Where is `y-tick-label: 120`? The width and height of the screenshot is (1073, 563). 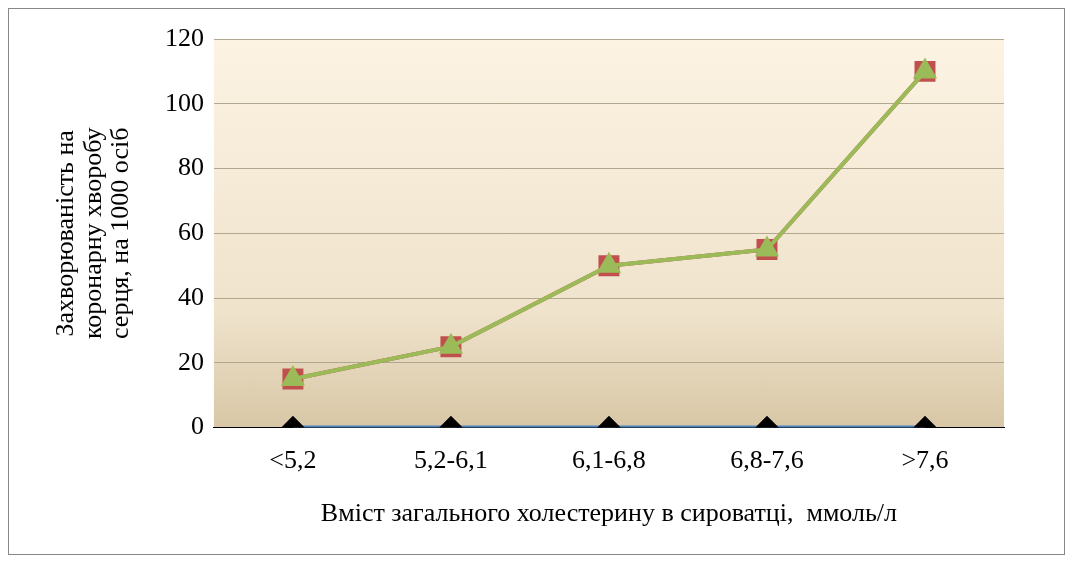 y-tick-label: 120 is located at coordinates (184, 37).